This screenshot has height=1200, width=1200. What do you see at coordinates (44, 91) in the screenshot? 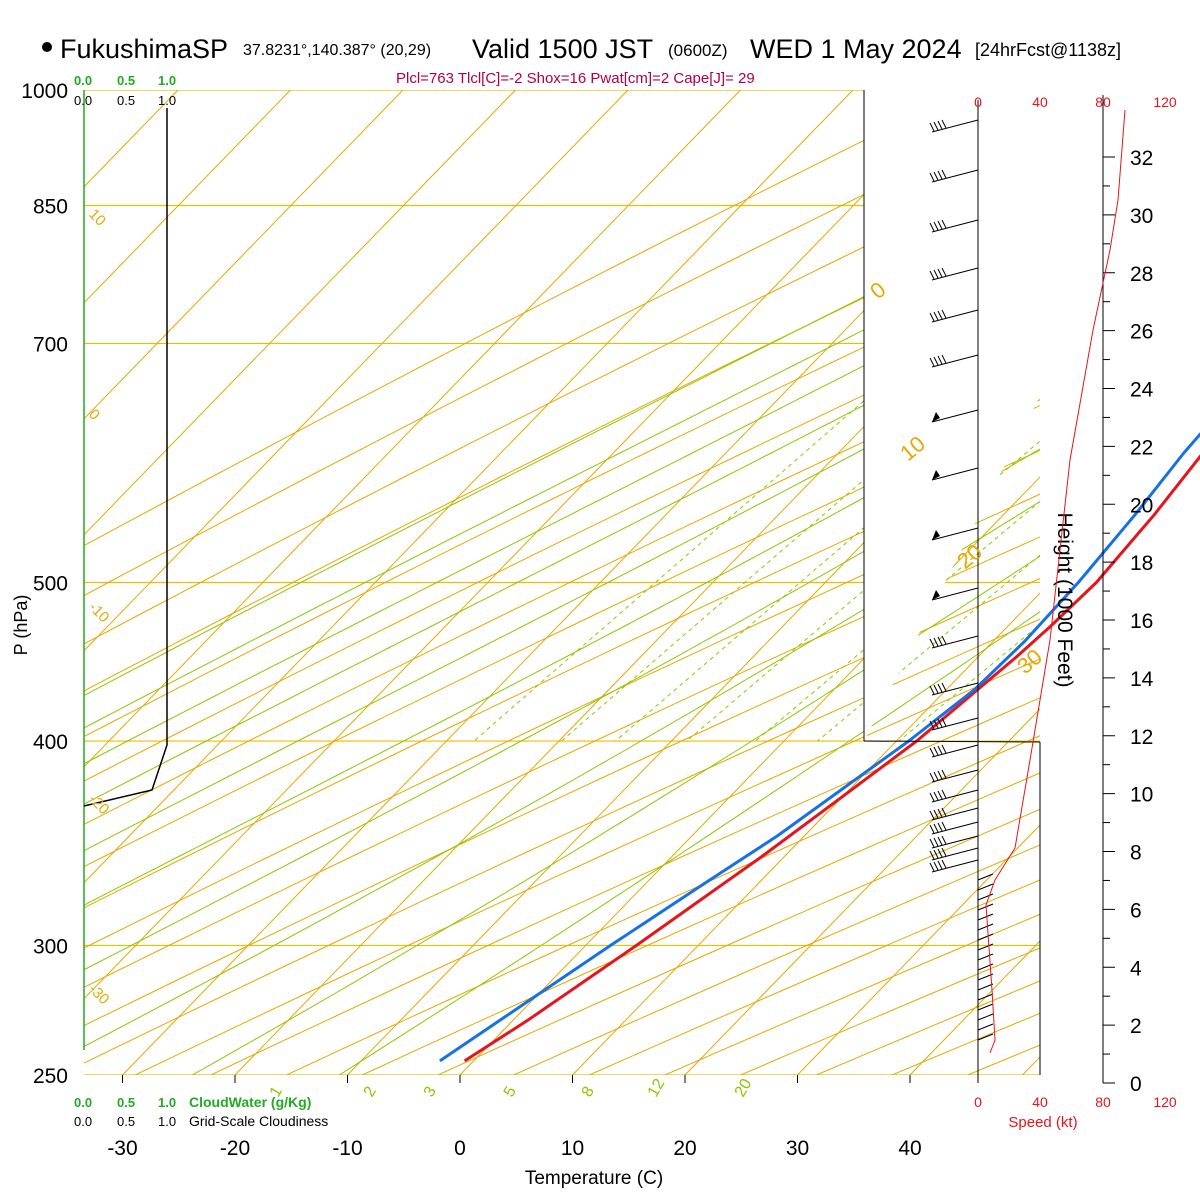
I see `pressure-tick-label: 1000` at bounding box center [44, 91].